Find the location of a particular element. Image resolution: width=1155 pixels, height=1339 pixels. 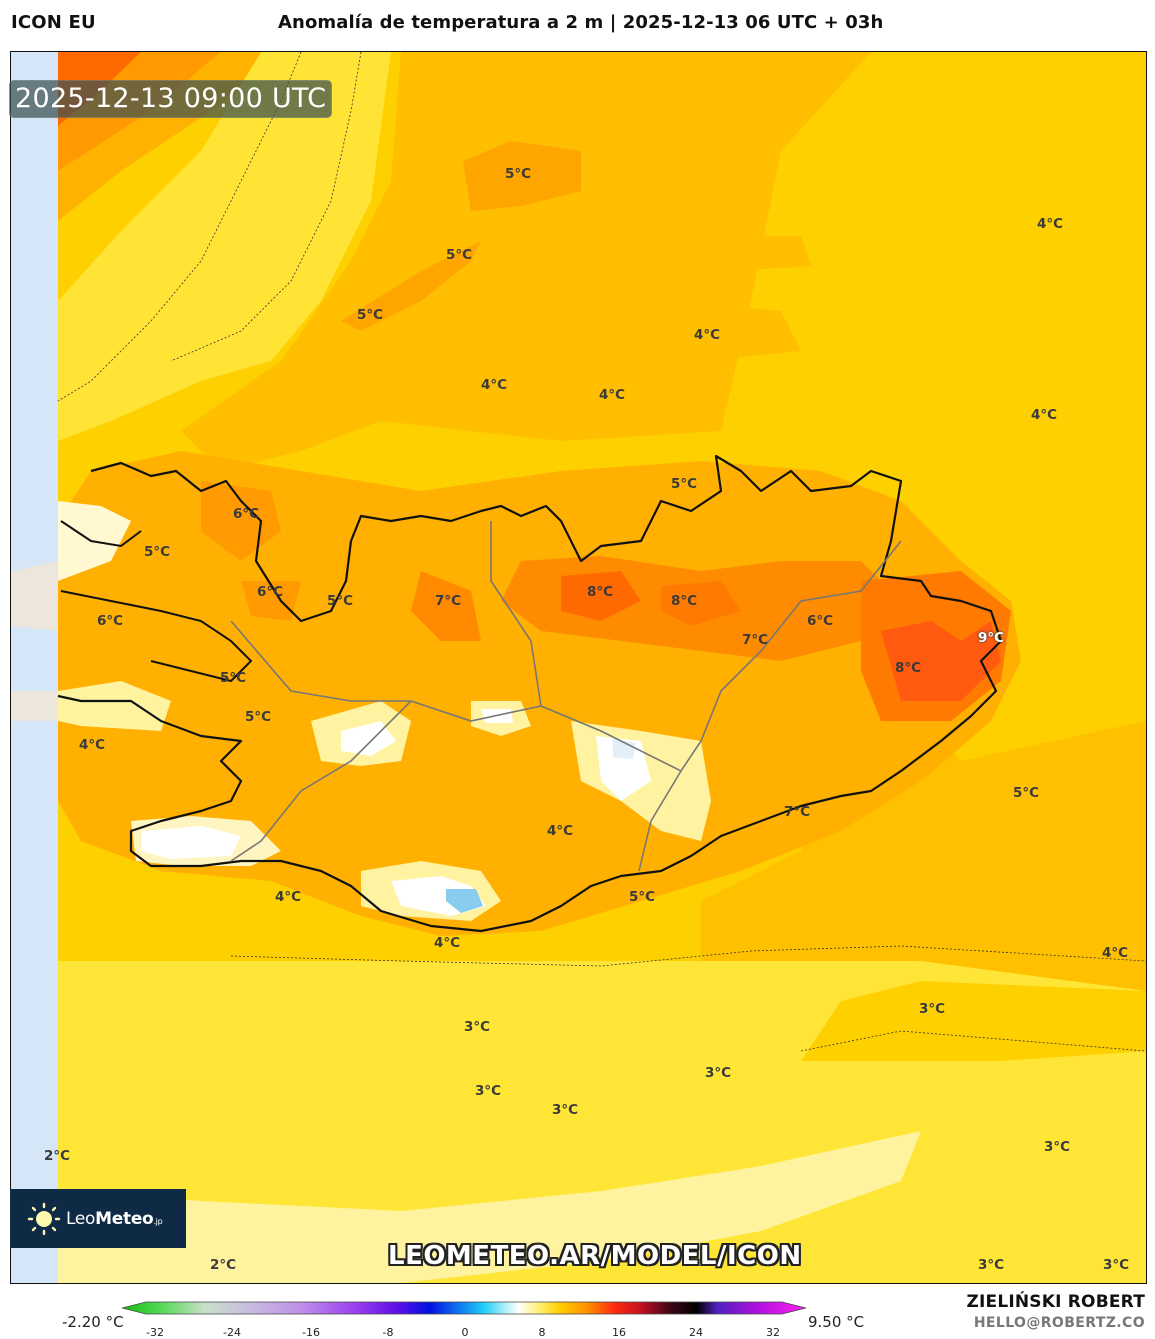

colorbar-tick: -24 is located at coordinates (232, 1332).